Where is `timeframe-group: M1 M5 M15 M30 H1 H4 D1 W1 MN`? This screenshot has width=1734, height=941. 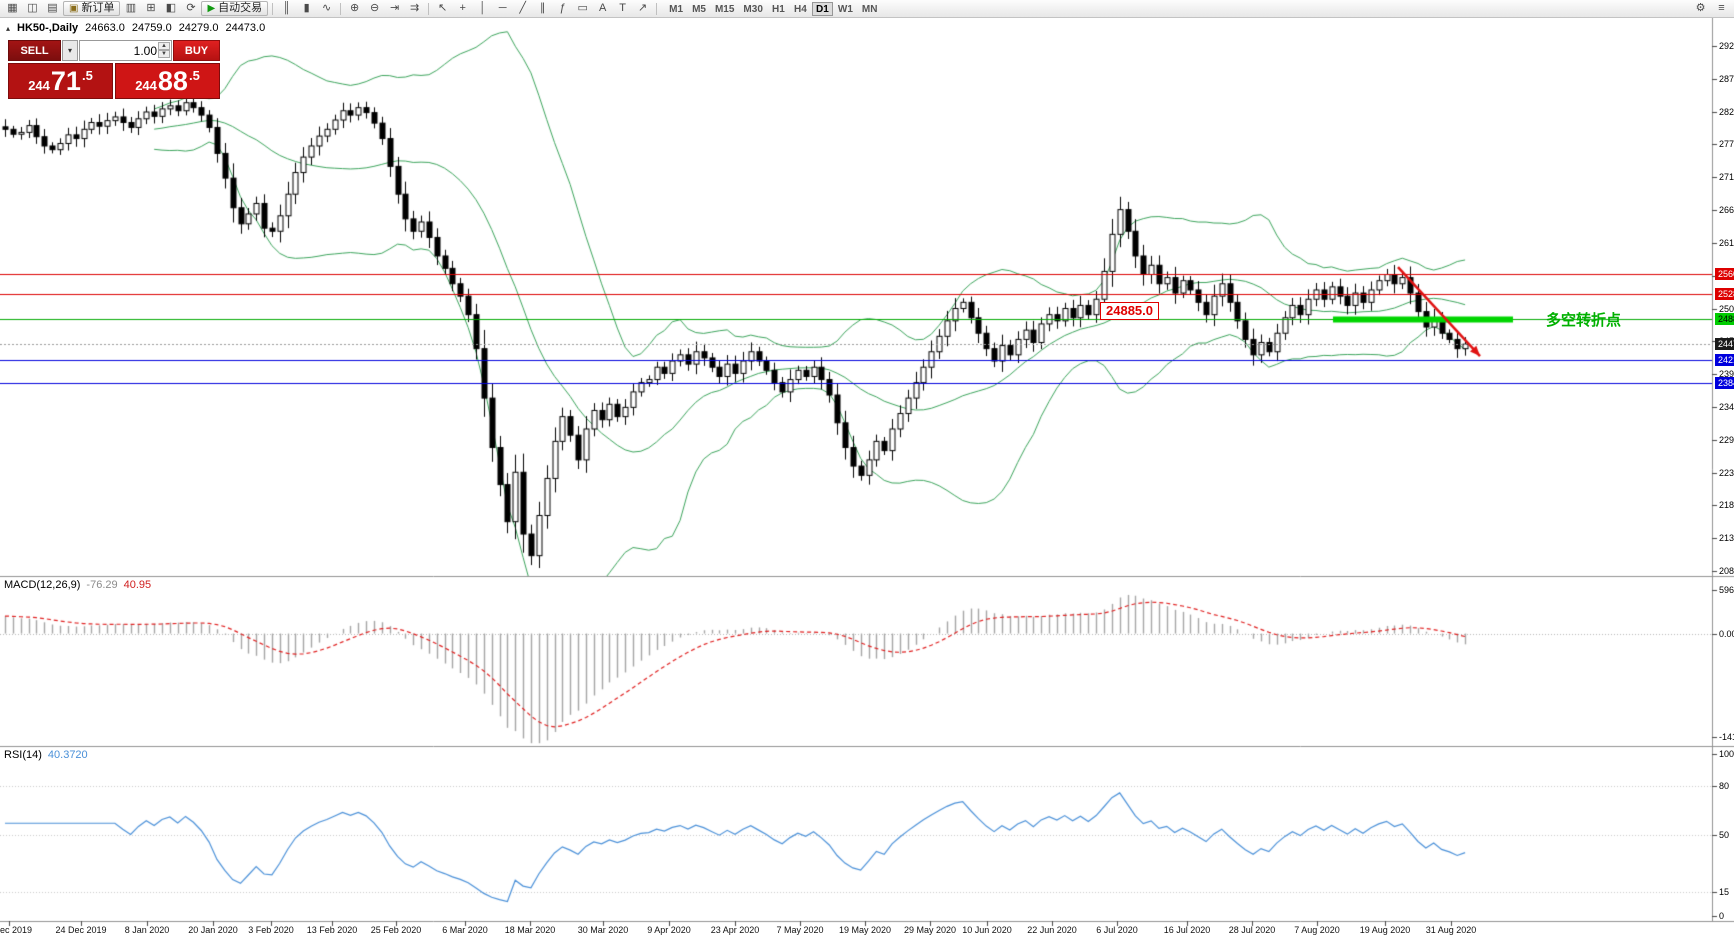
timeframe-group: M1 M5 M15 M30 H1 H4 D1 W1 MN is located at coordinates (773, 8).